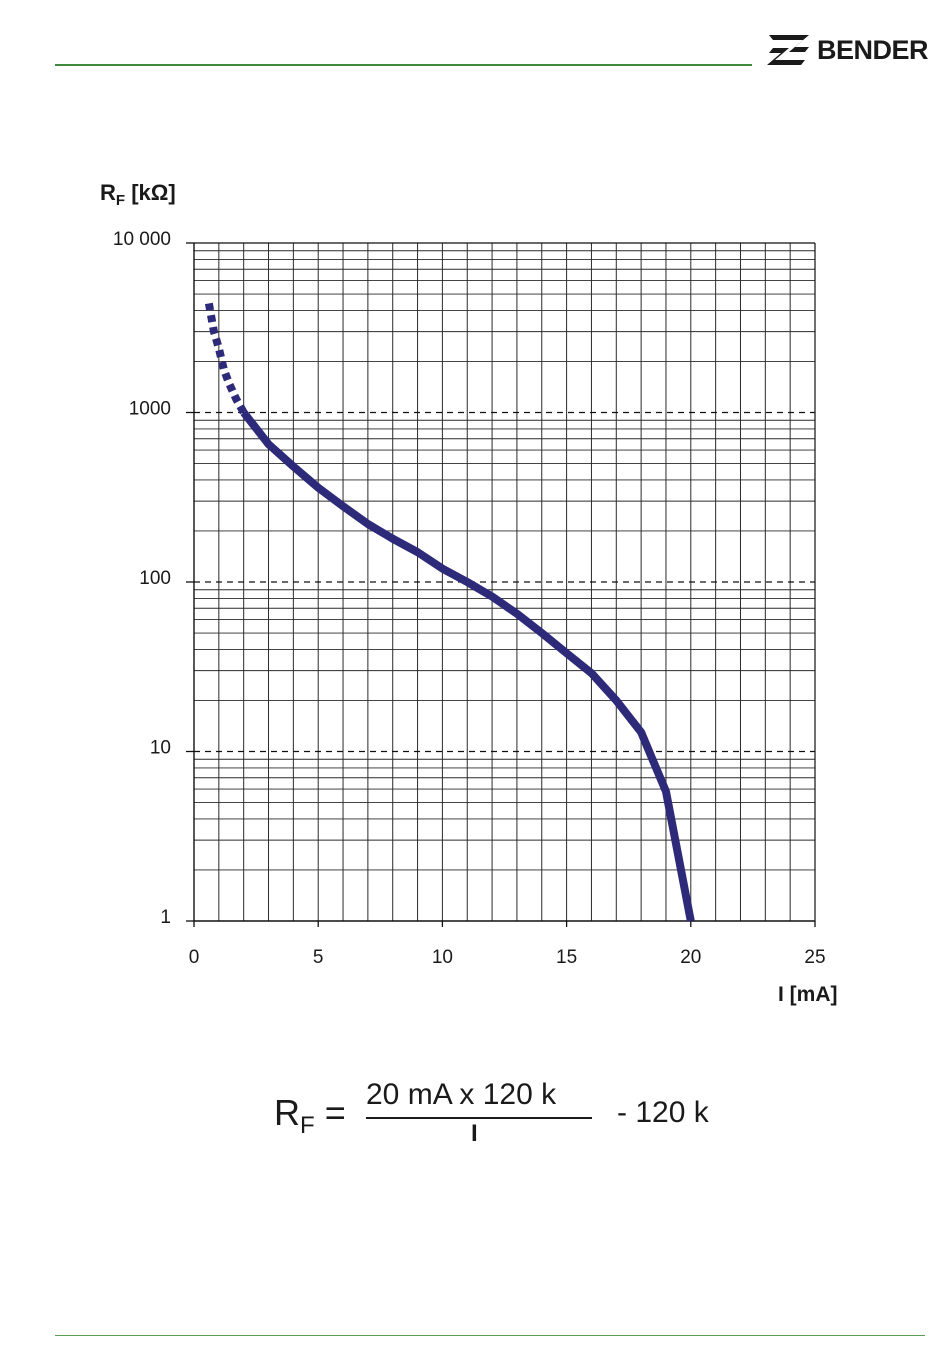 This screenshot has width=950, height=1369. What do you see at coordinates (335, 1112) in the screenshot?
I see `formula-equals: =` at bounding box center [335, 1112].